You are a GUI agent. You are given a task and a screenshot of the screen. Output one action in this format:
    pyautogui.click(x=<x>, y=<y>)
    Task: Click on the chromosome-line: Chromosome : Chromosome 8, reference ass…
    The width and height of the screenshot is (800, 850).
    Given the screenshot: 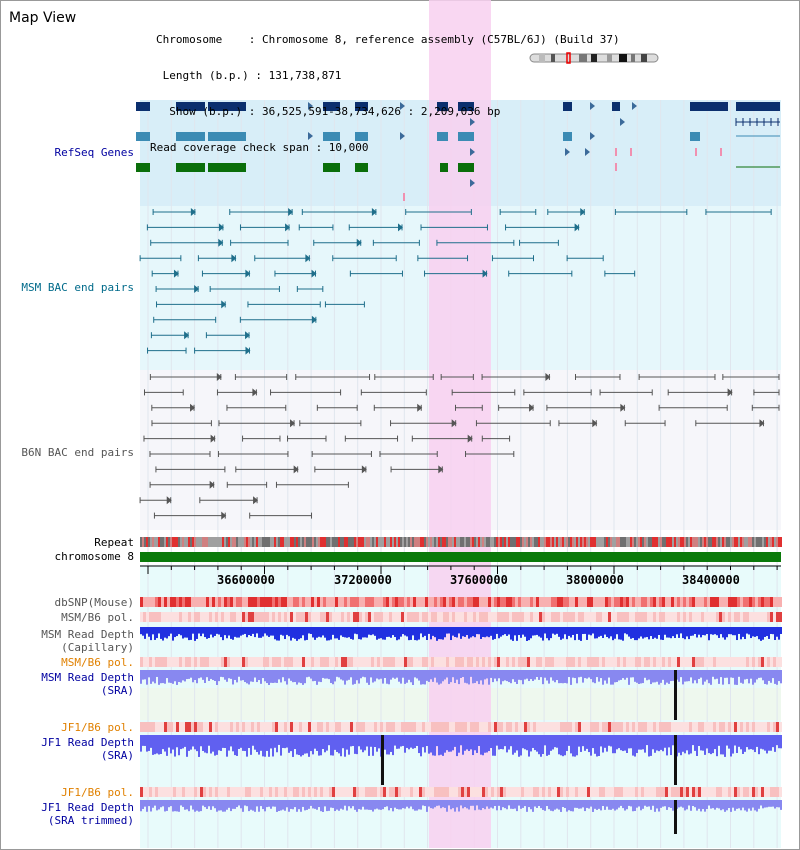 What is the action you would take?
    pyautogui.click(x=388, y=39)
    